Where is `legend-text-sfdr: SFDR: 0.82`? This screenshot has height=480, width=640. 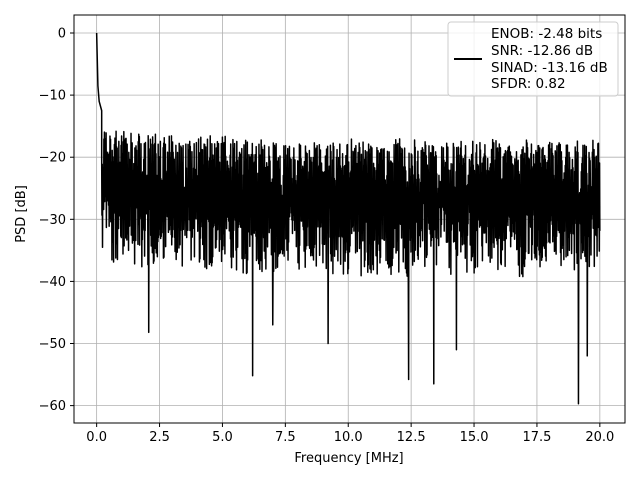
legend-text-sfdr: SFDR: 0.82 is located at coordinates (528, 84).